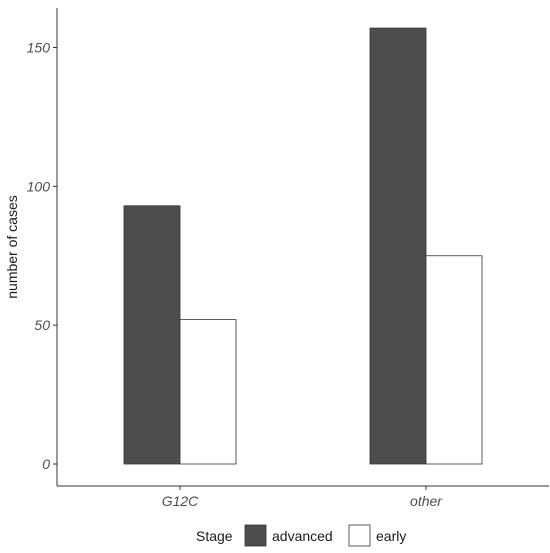 The width and height of the screenshot is (550, 553). I want to click on bar-early-other, so click(454, 360).